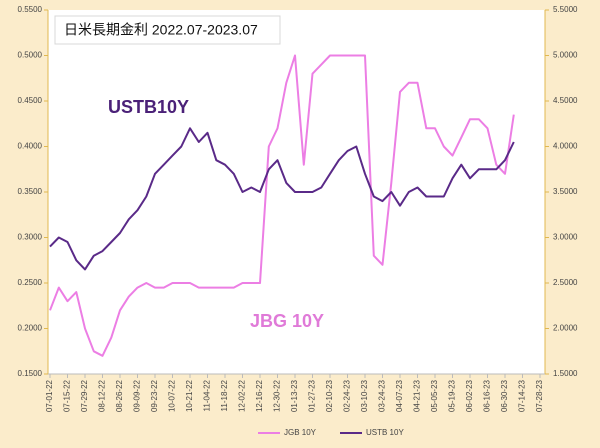 This screenshot has height=448, width=600. Describe the element at coordinates (30, 9) in the screenshot. I see `y-tick-label: 0.5500` at that location.